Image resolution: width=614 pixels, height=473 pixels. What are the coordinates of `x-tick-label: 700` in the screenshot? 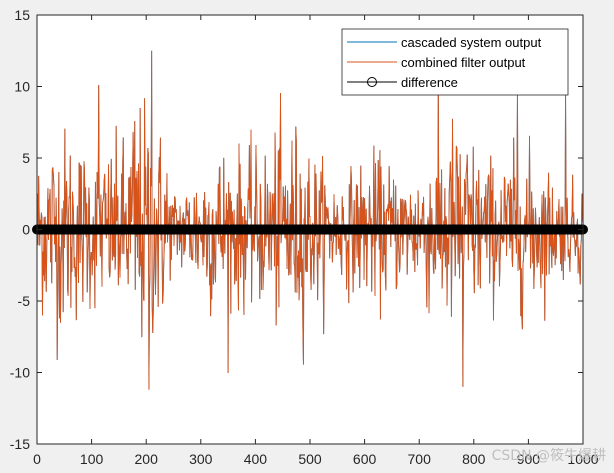 It's located at (420, 459).